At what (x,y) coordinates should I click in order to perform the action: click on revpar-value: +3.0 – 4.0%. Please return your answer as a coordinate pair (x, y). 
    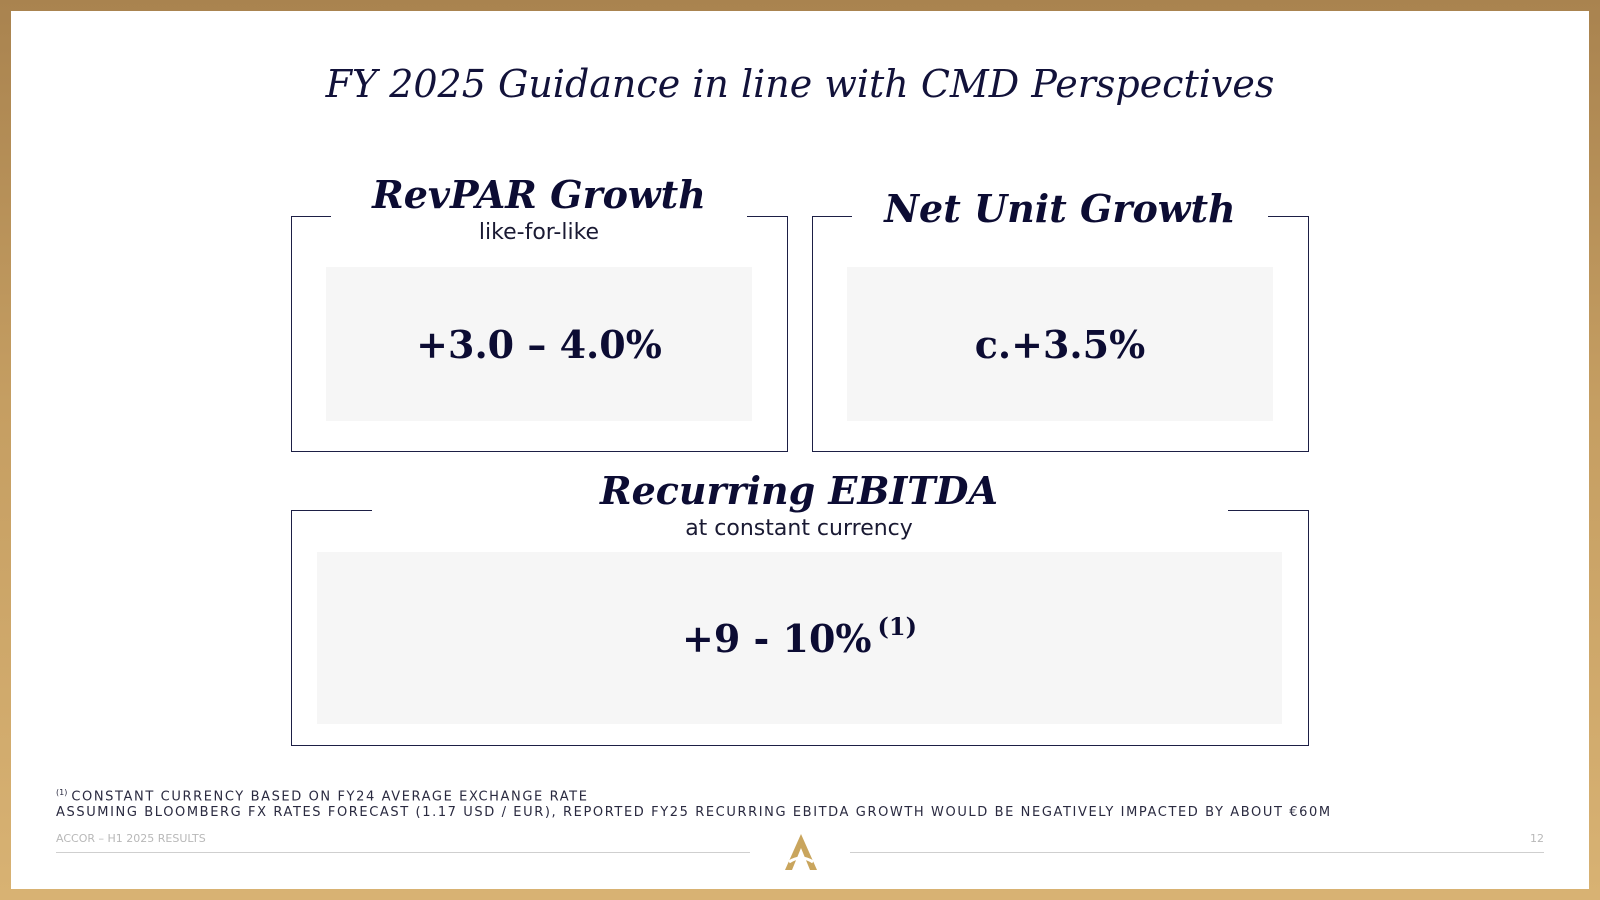
    Looking at the image, I should click on (539, 344).